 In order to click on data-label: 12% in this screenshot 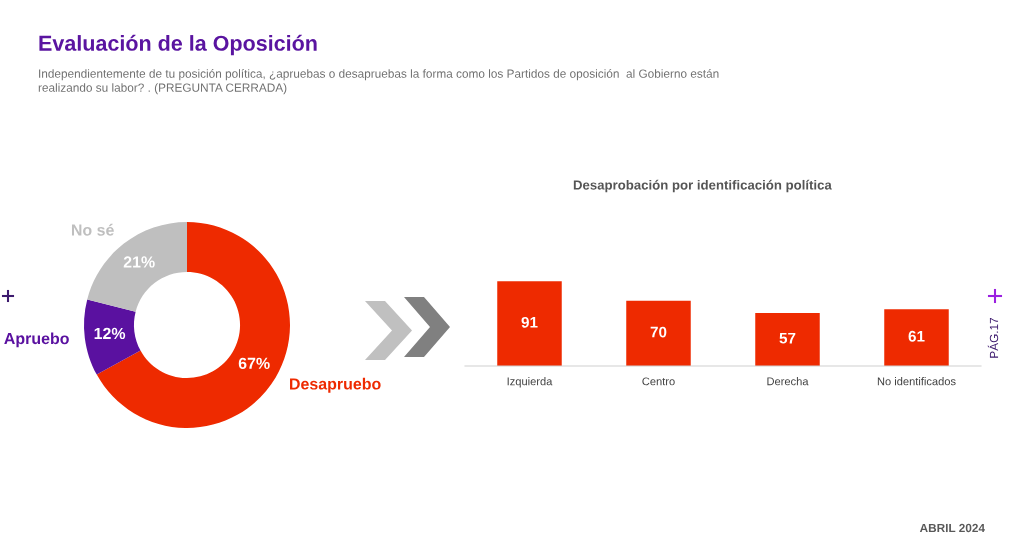, I will do `click(110, 333)`.